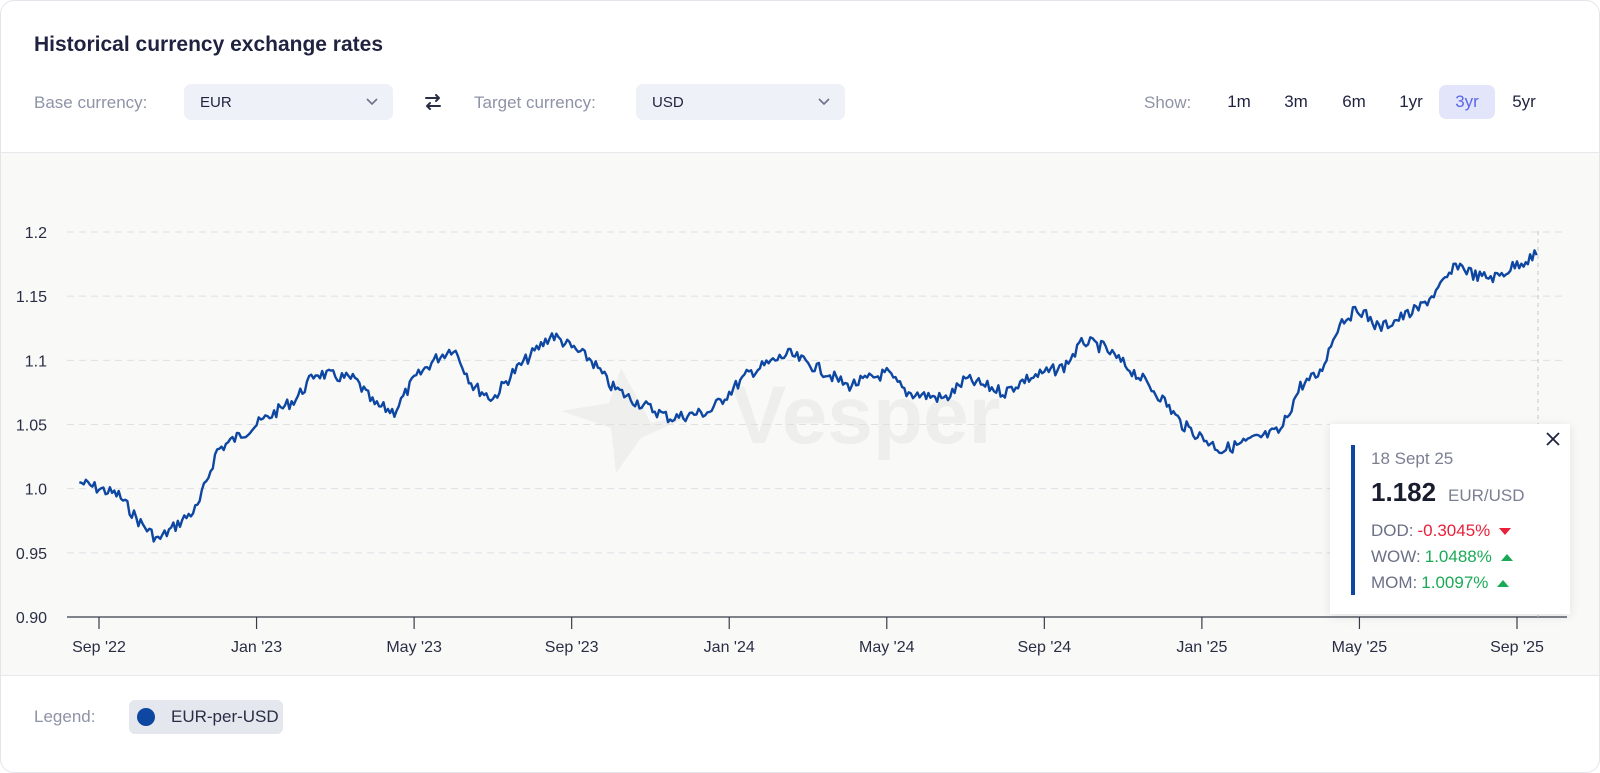 This screenshot has height=773, width=1600. What do you see at coordinates (65, 716) in the screenshot?
I see `legend-label: Legend:` at bounding box center [65, 716].